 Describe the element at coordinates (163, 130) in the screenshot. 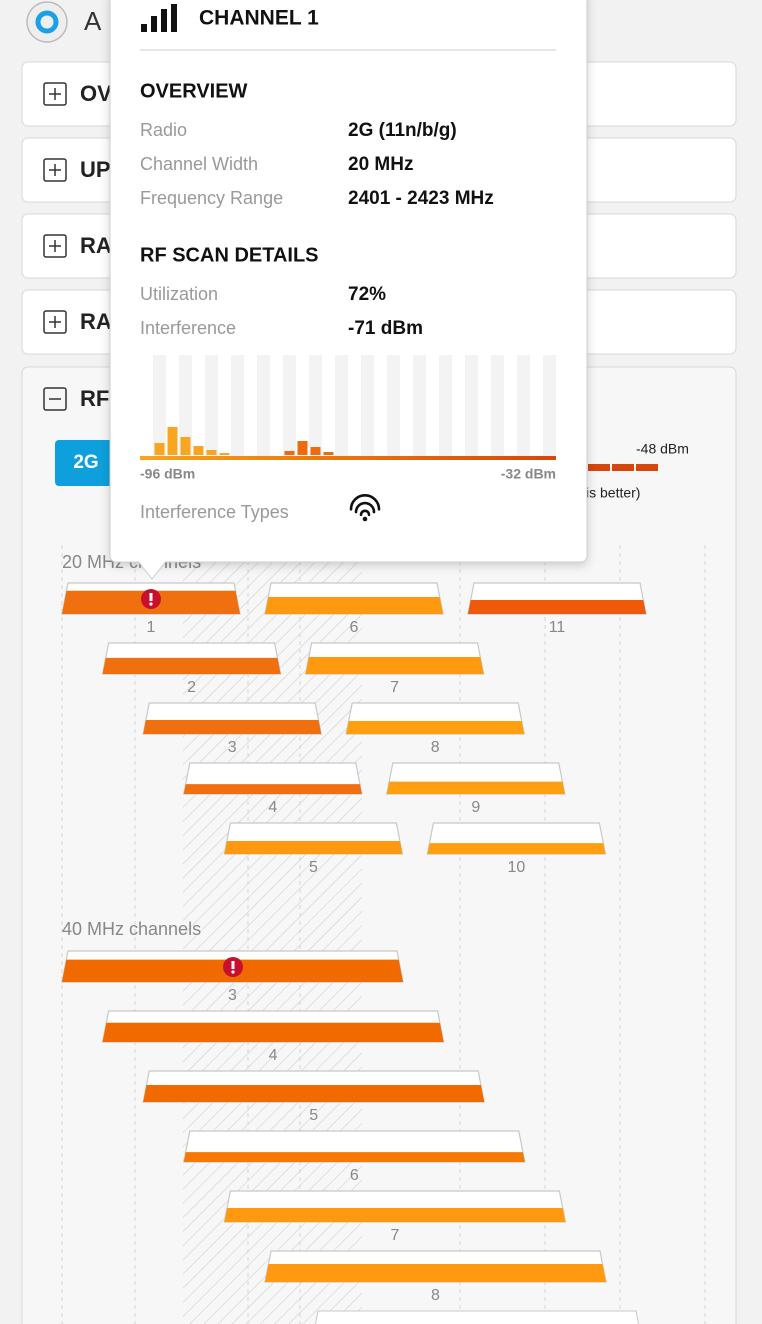

I see `row-label: Radio` at that location.